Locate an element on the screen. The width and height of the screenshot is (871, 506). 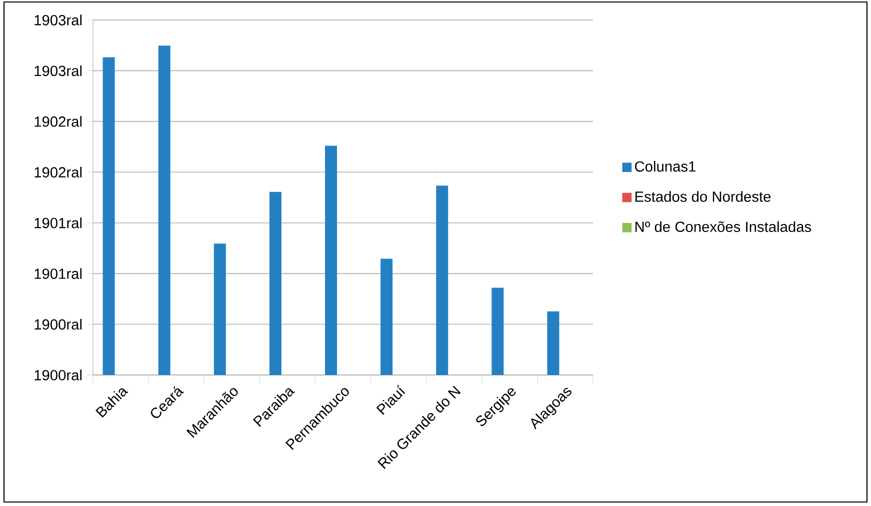
legend-label: Nº de Conexões Instaladas is located at coordinates (723, 226).